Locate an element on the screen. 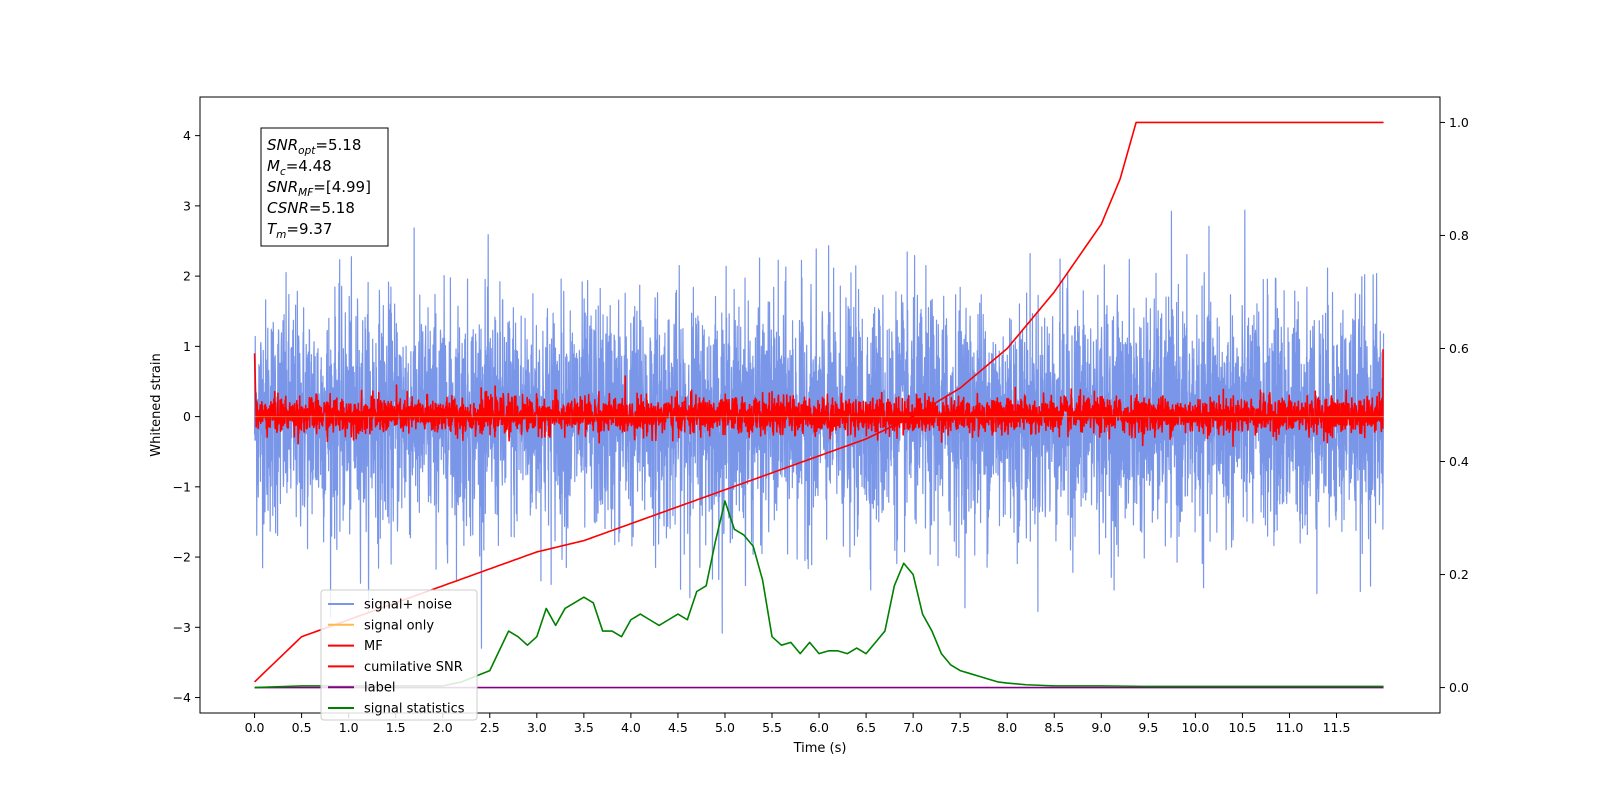 This screenshot has height=804, width=1600. legend-label: signal statistics is located at coordinates (414, 709).